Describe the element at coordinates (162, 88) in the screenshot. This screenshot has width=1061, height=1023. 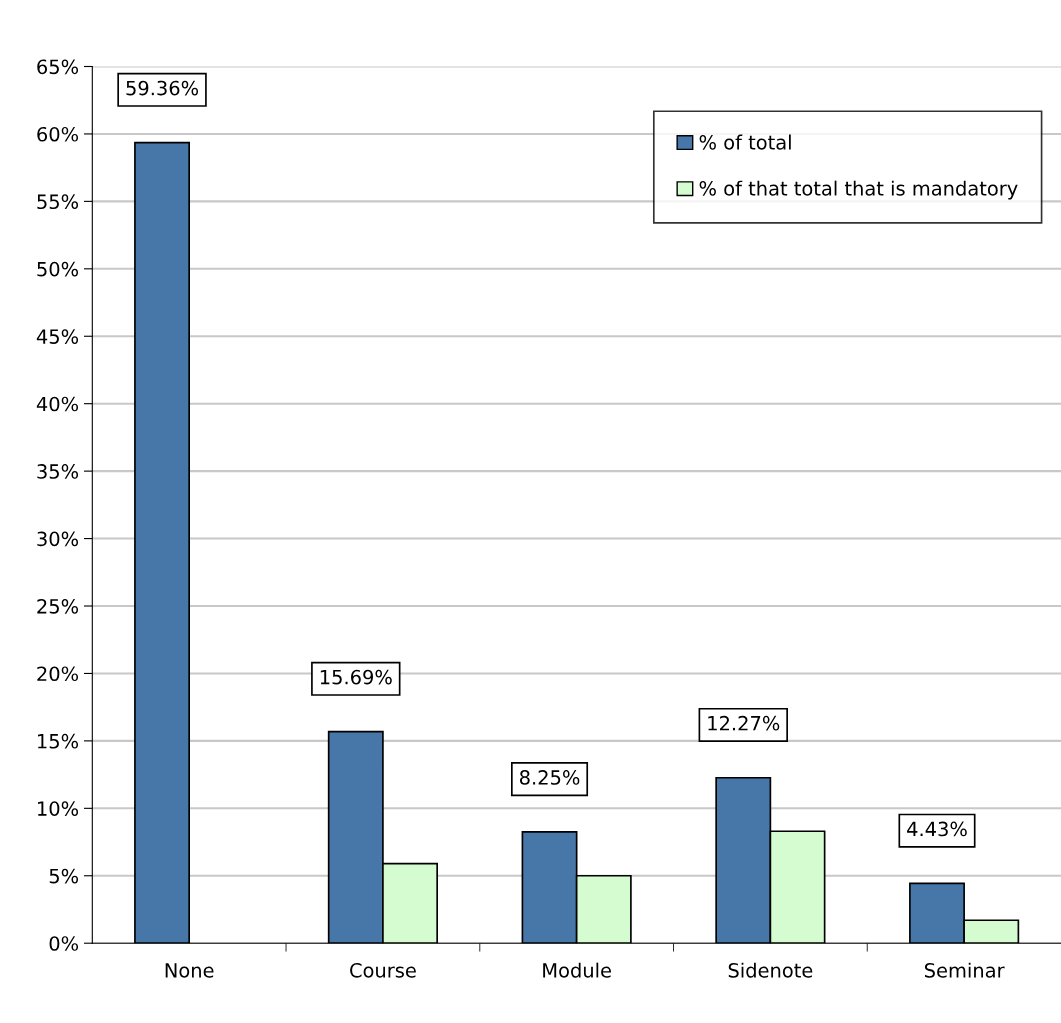
I see `data-label: 59.36%` at that location.